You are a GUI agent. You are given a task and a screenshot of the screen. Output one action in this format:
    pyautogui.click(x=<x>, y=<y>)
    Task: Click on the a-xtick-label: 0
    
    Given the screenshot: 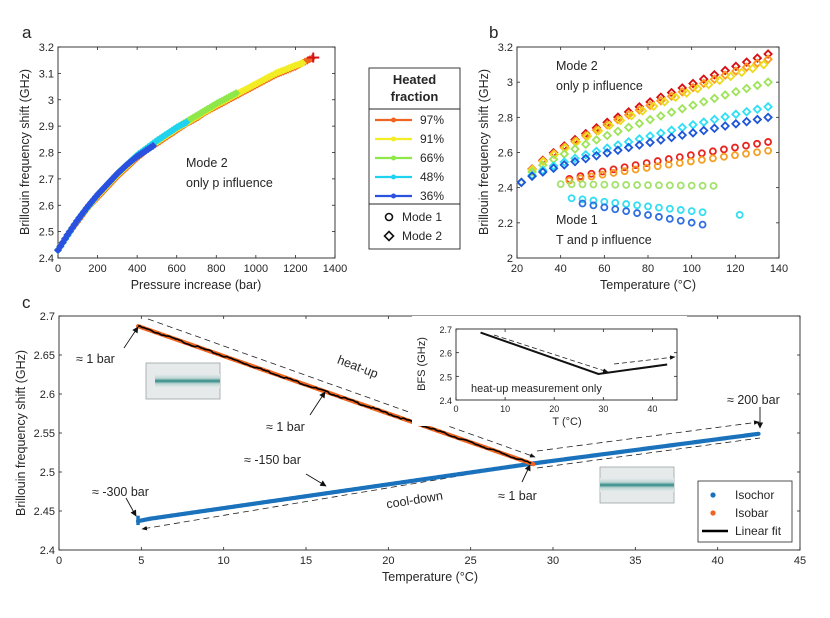 What is the action you would take?
    pyautogui.click(x=58, y=269)
    